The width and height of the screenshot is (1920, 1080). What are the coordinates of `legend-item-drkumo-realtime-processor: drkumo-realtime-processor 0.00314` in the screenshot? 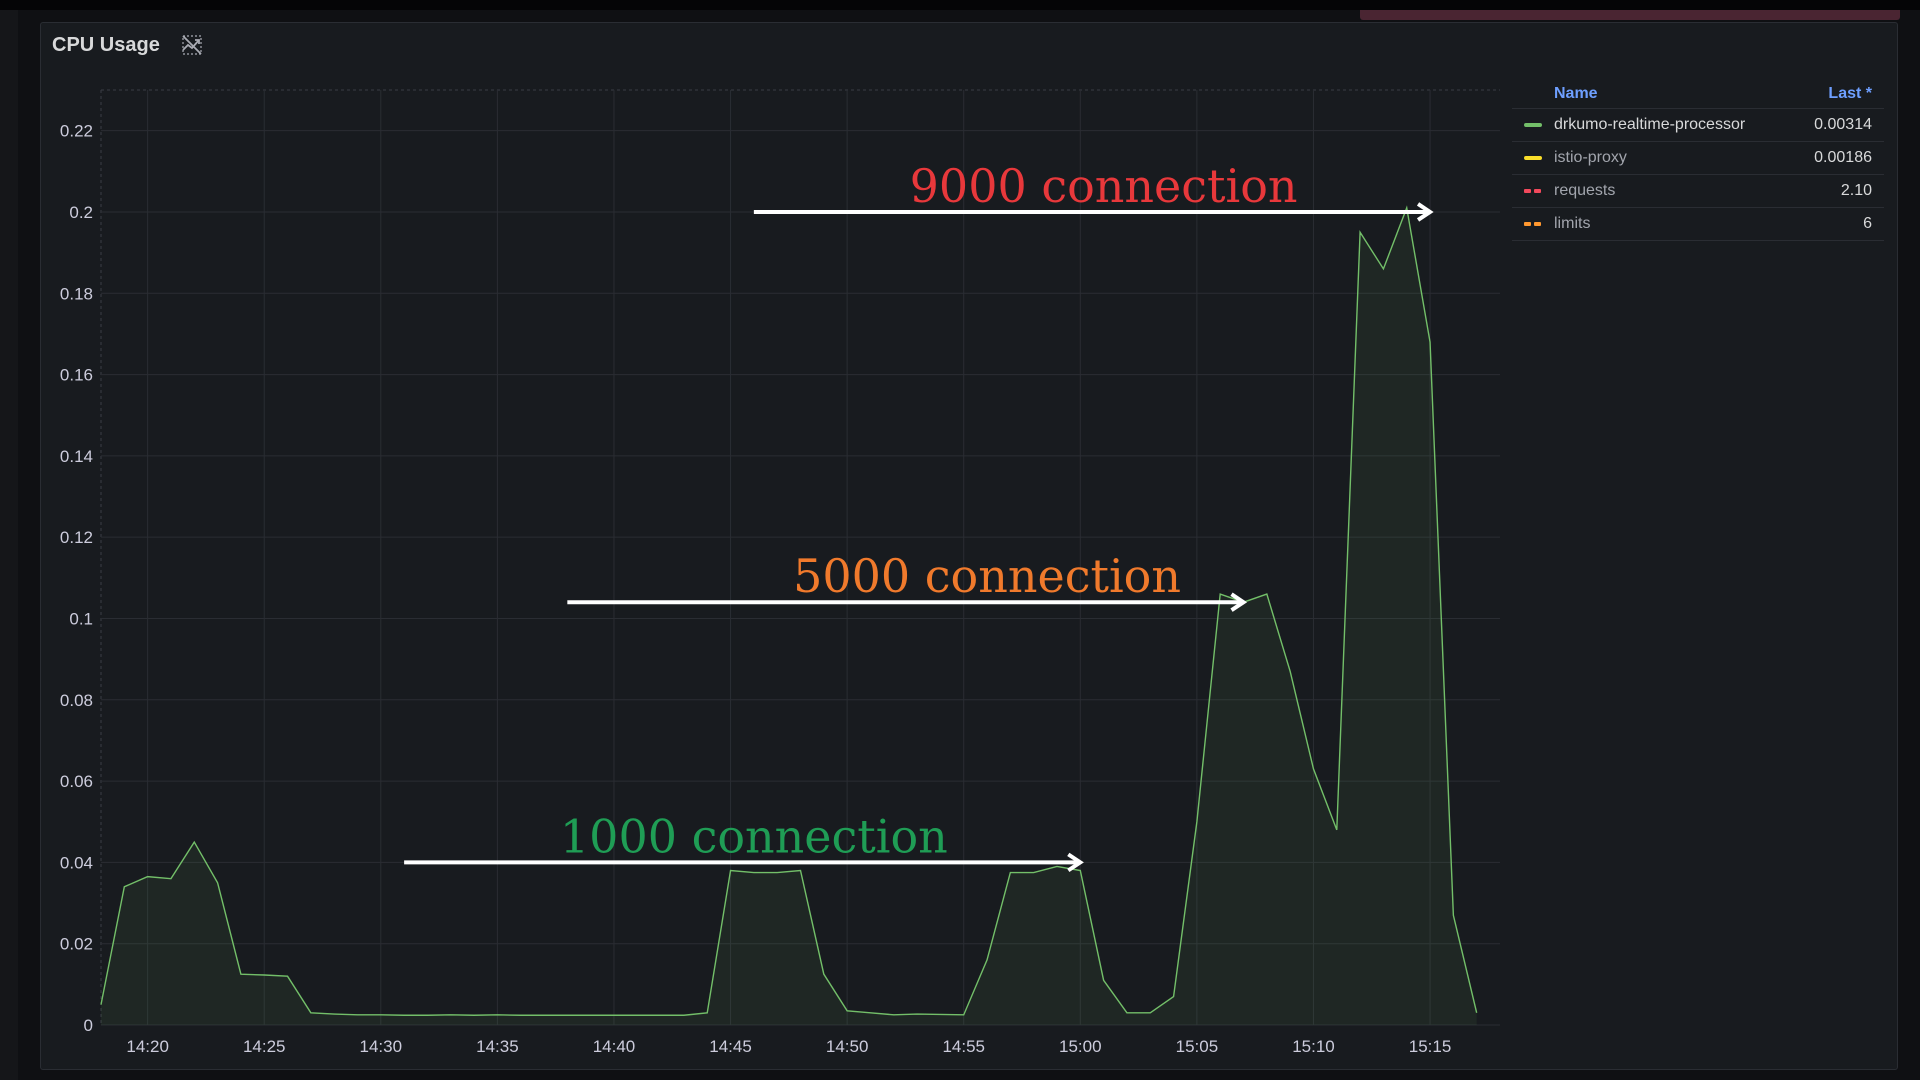 It's located at (1698, 125).